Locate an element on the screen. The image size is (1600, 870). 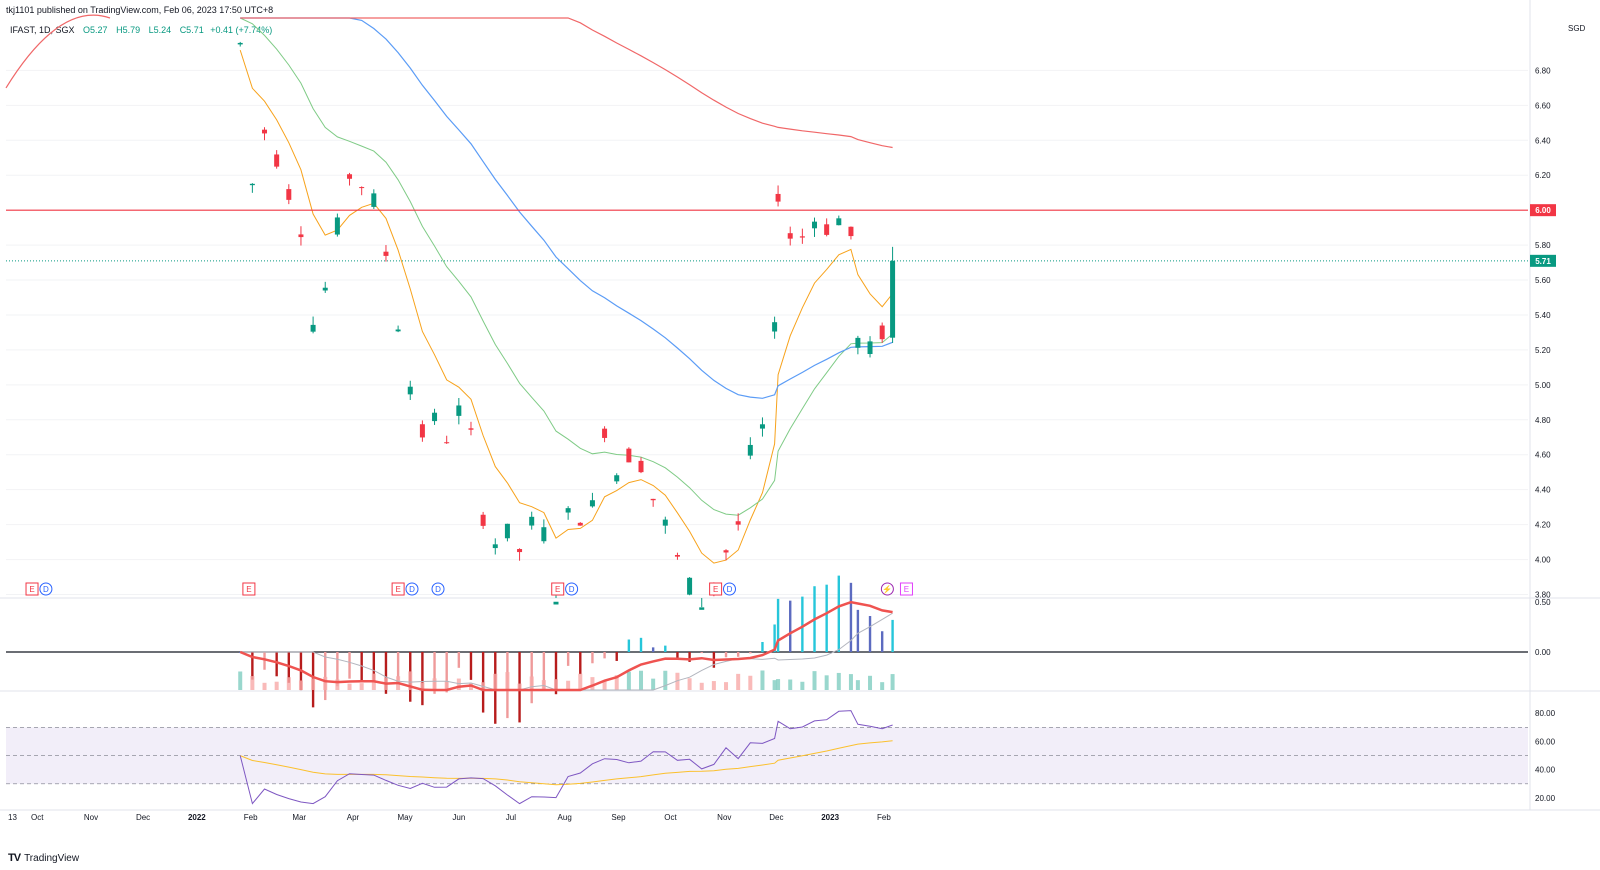
low-value: L5.24 is located at coordinates (160, 30).